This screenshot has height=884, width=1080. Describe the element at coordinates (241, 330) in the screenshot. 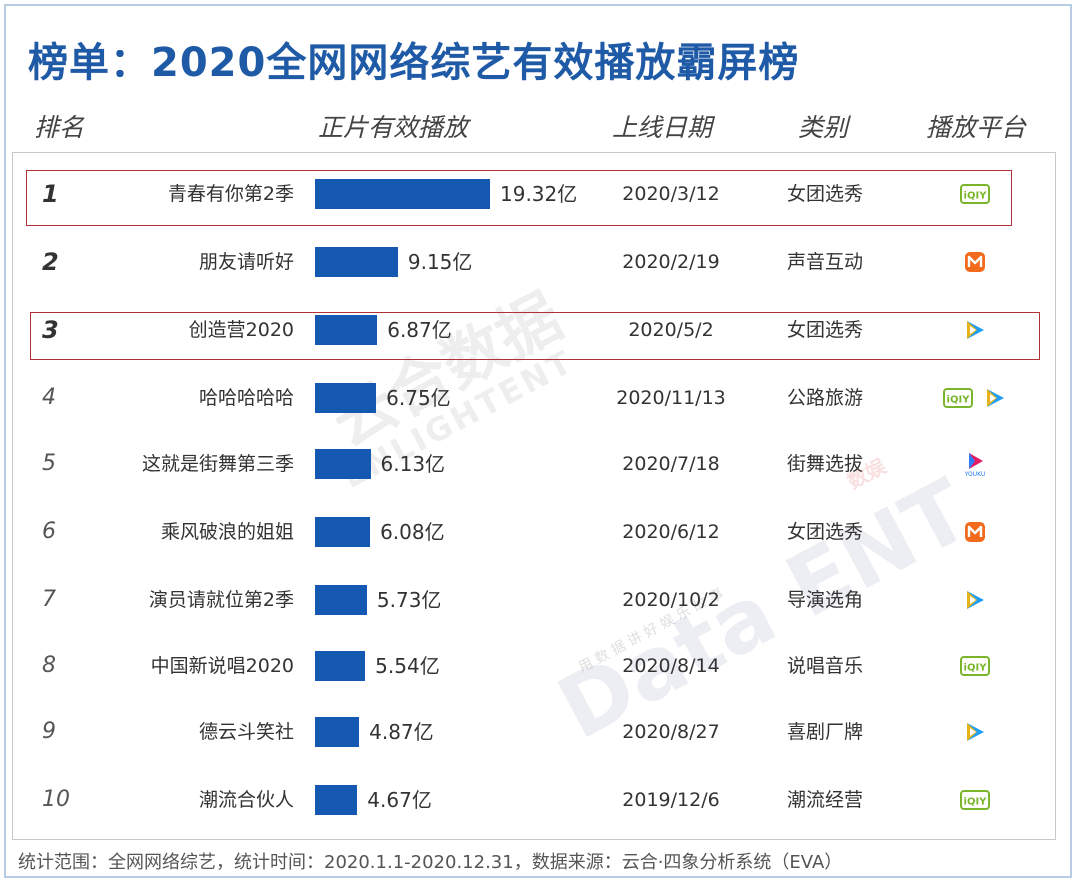

I see `show-name: 创造营2020` at that location.